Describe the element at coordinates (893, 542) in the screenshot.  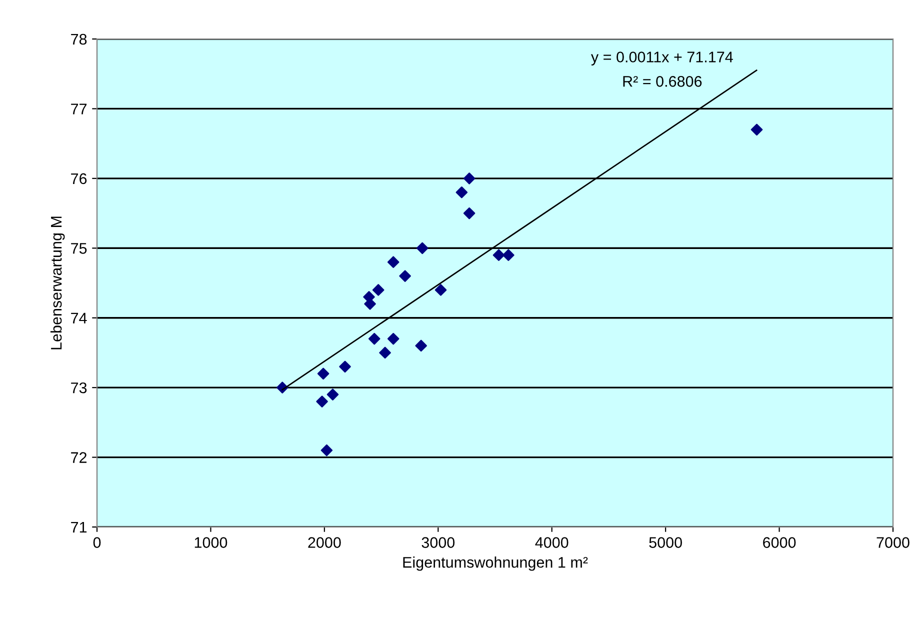
I see `x-tick-label: 7000` at that location.